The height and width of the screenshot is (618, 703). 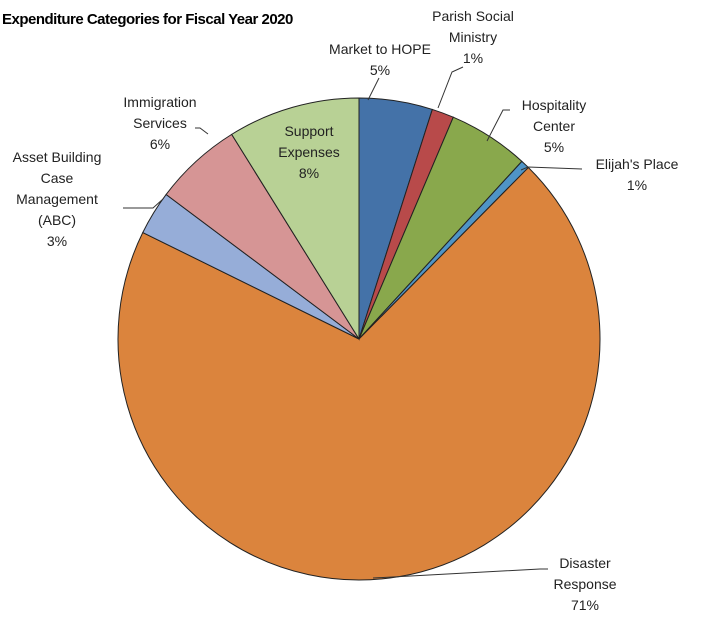 What do you see at coordinates (57, 157) in the screenshot?
I see `slice-name-label: Asset Building` at bounding box center [57, 157].